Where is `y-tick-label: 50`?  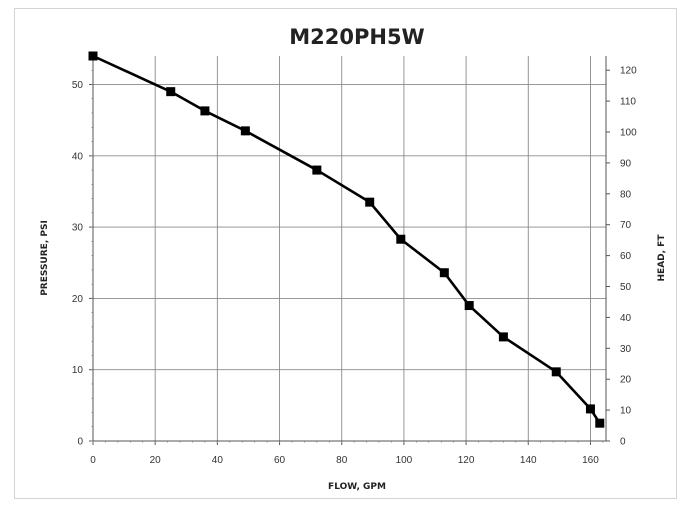
y-tick-label: 50 is located at coordinates (78, 85).